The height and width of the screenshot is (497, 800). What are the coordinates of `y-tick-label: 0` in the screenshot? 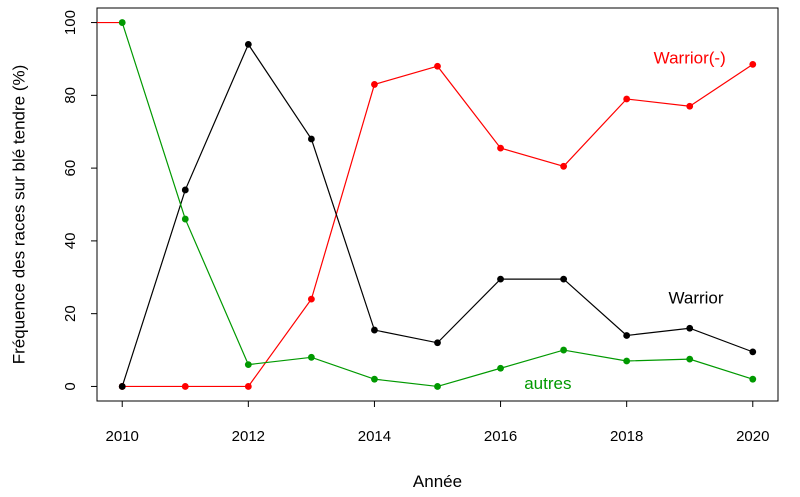 It's located at (70, 386).